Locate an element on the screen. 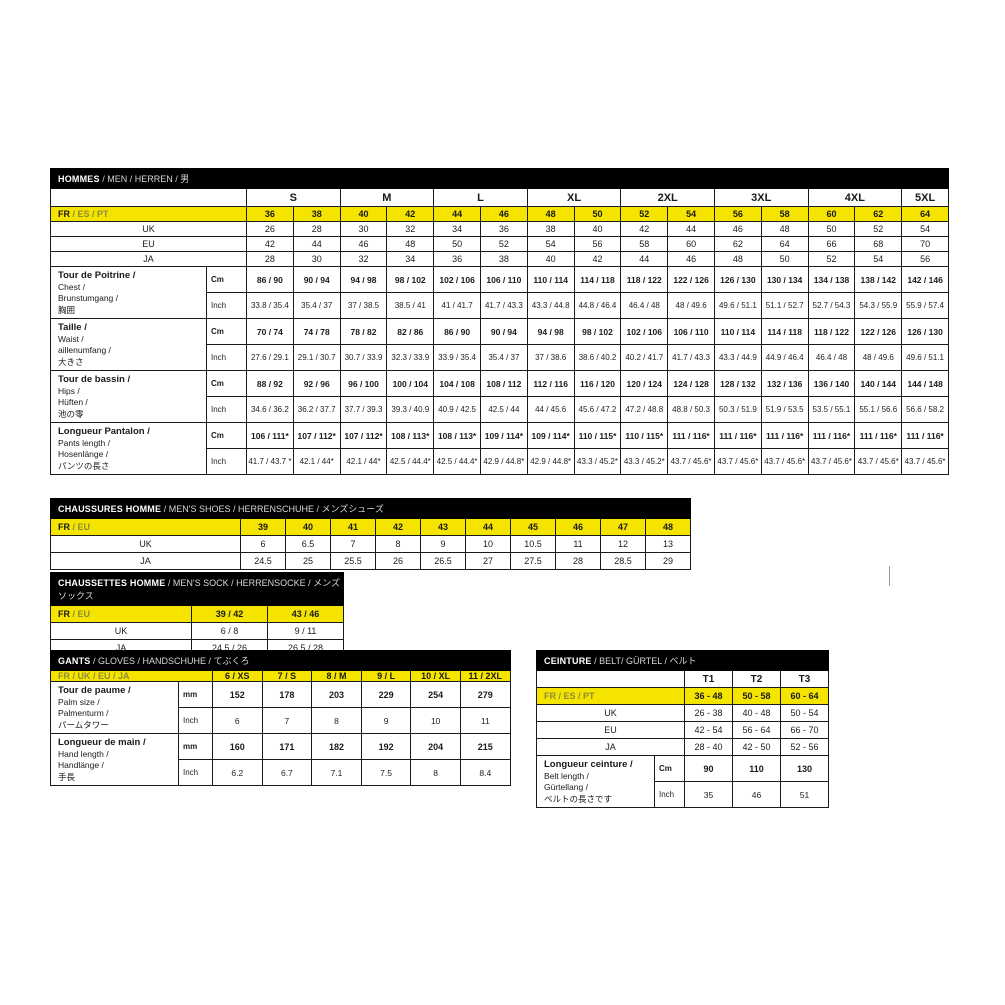  men-cell: 54 is located at coordinates (878, 259).